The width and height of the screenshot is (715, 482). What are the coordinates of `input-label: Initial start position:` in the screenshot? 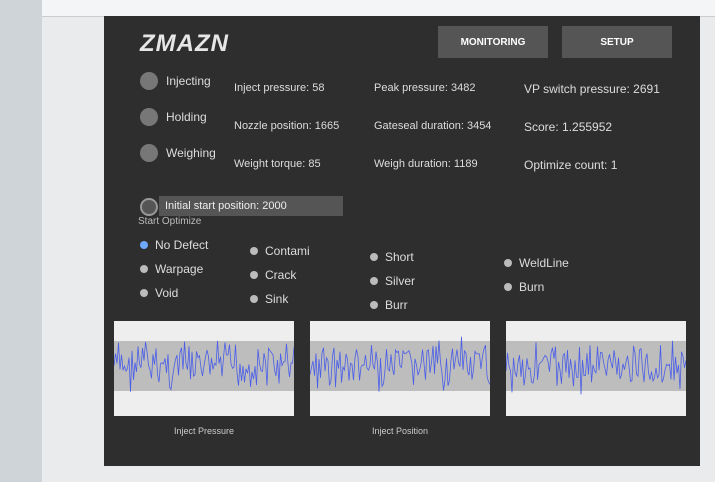 It's located at (212, 206).